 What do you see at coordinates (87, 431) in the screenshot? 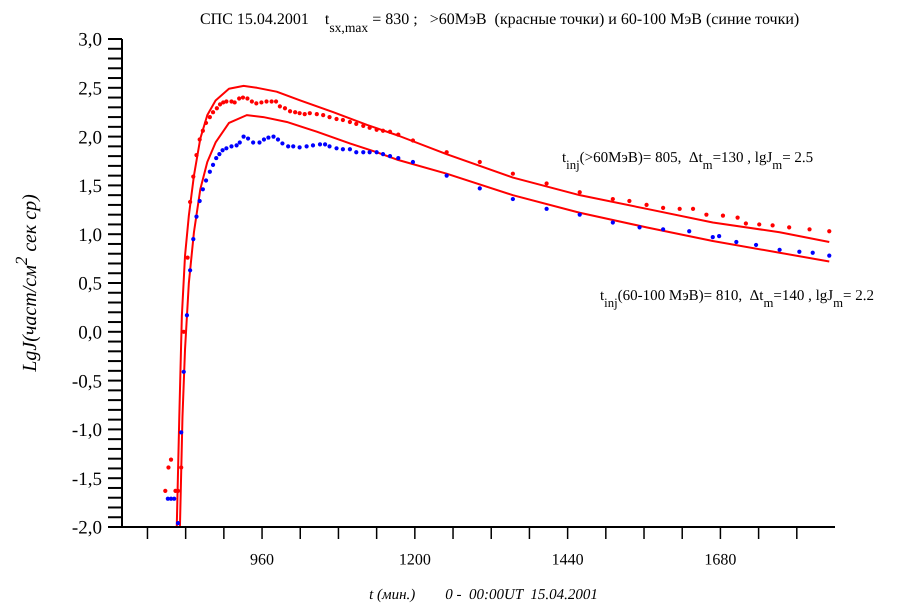
I see `y-tick-label: -1,0` at bounding box center [87, 431].